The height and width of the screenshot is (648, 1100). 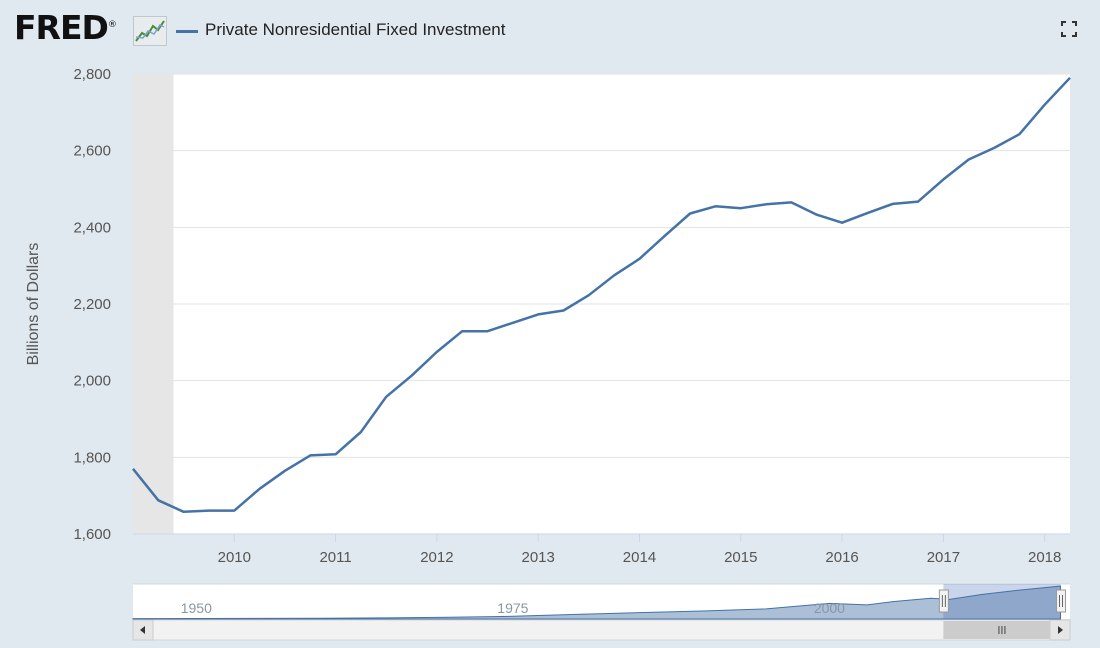 What do you see at coordinates (92, 534) in the screenshot?
I see `y-tick-label: 1,600` at bounding box center [92, 534].